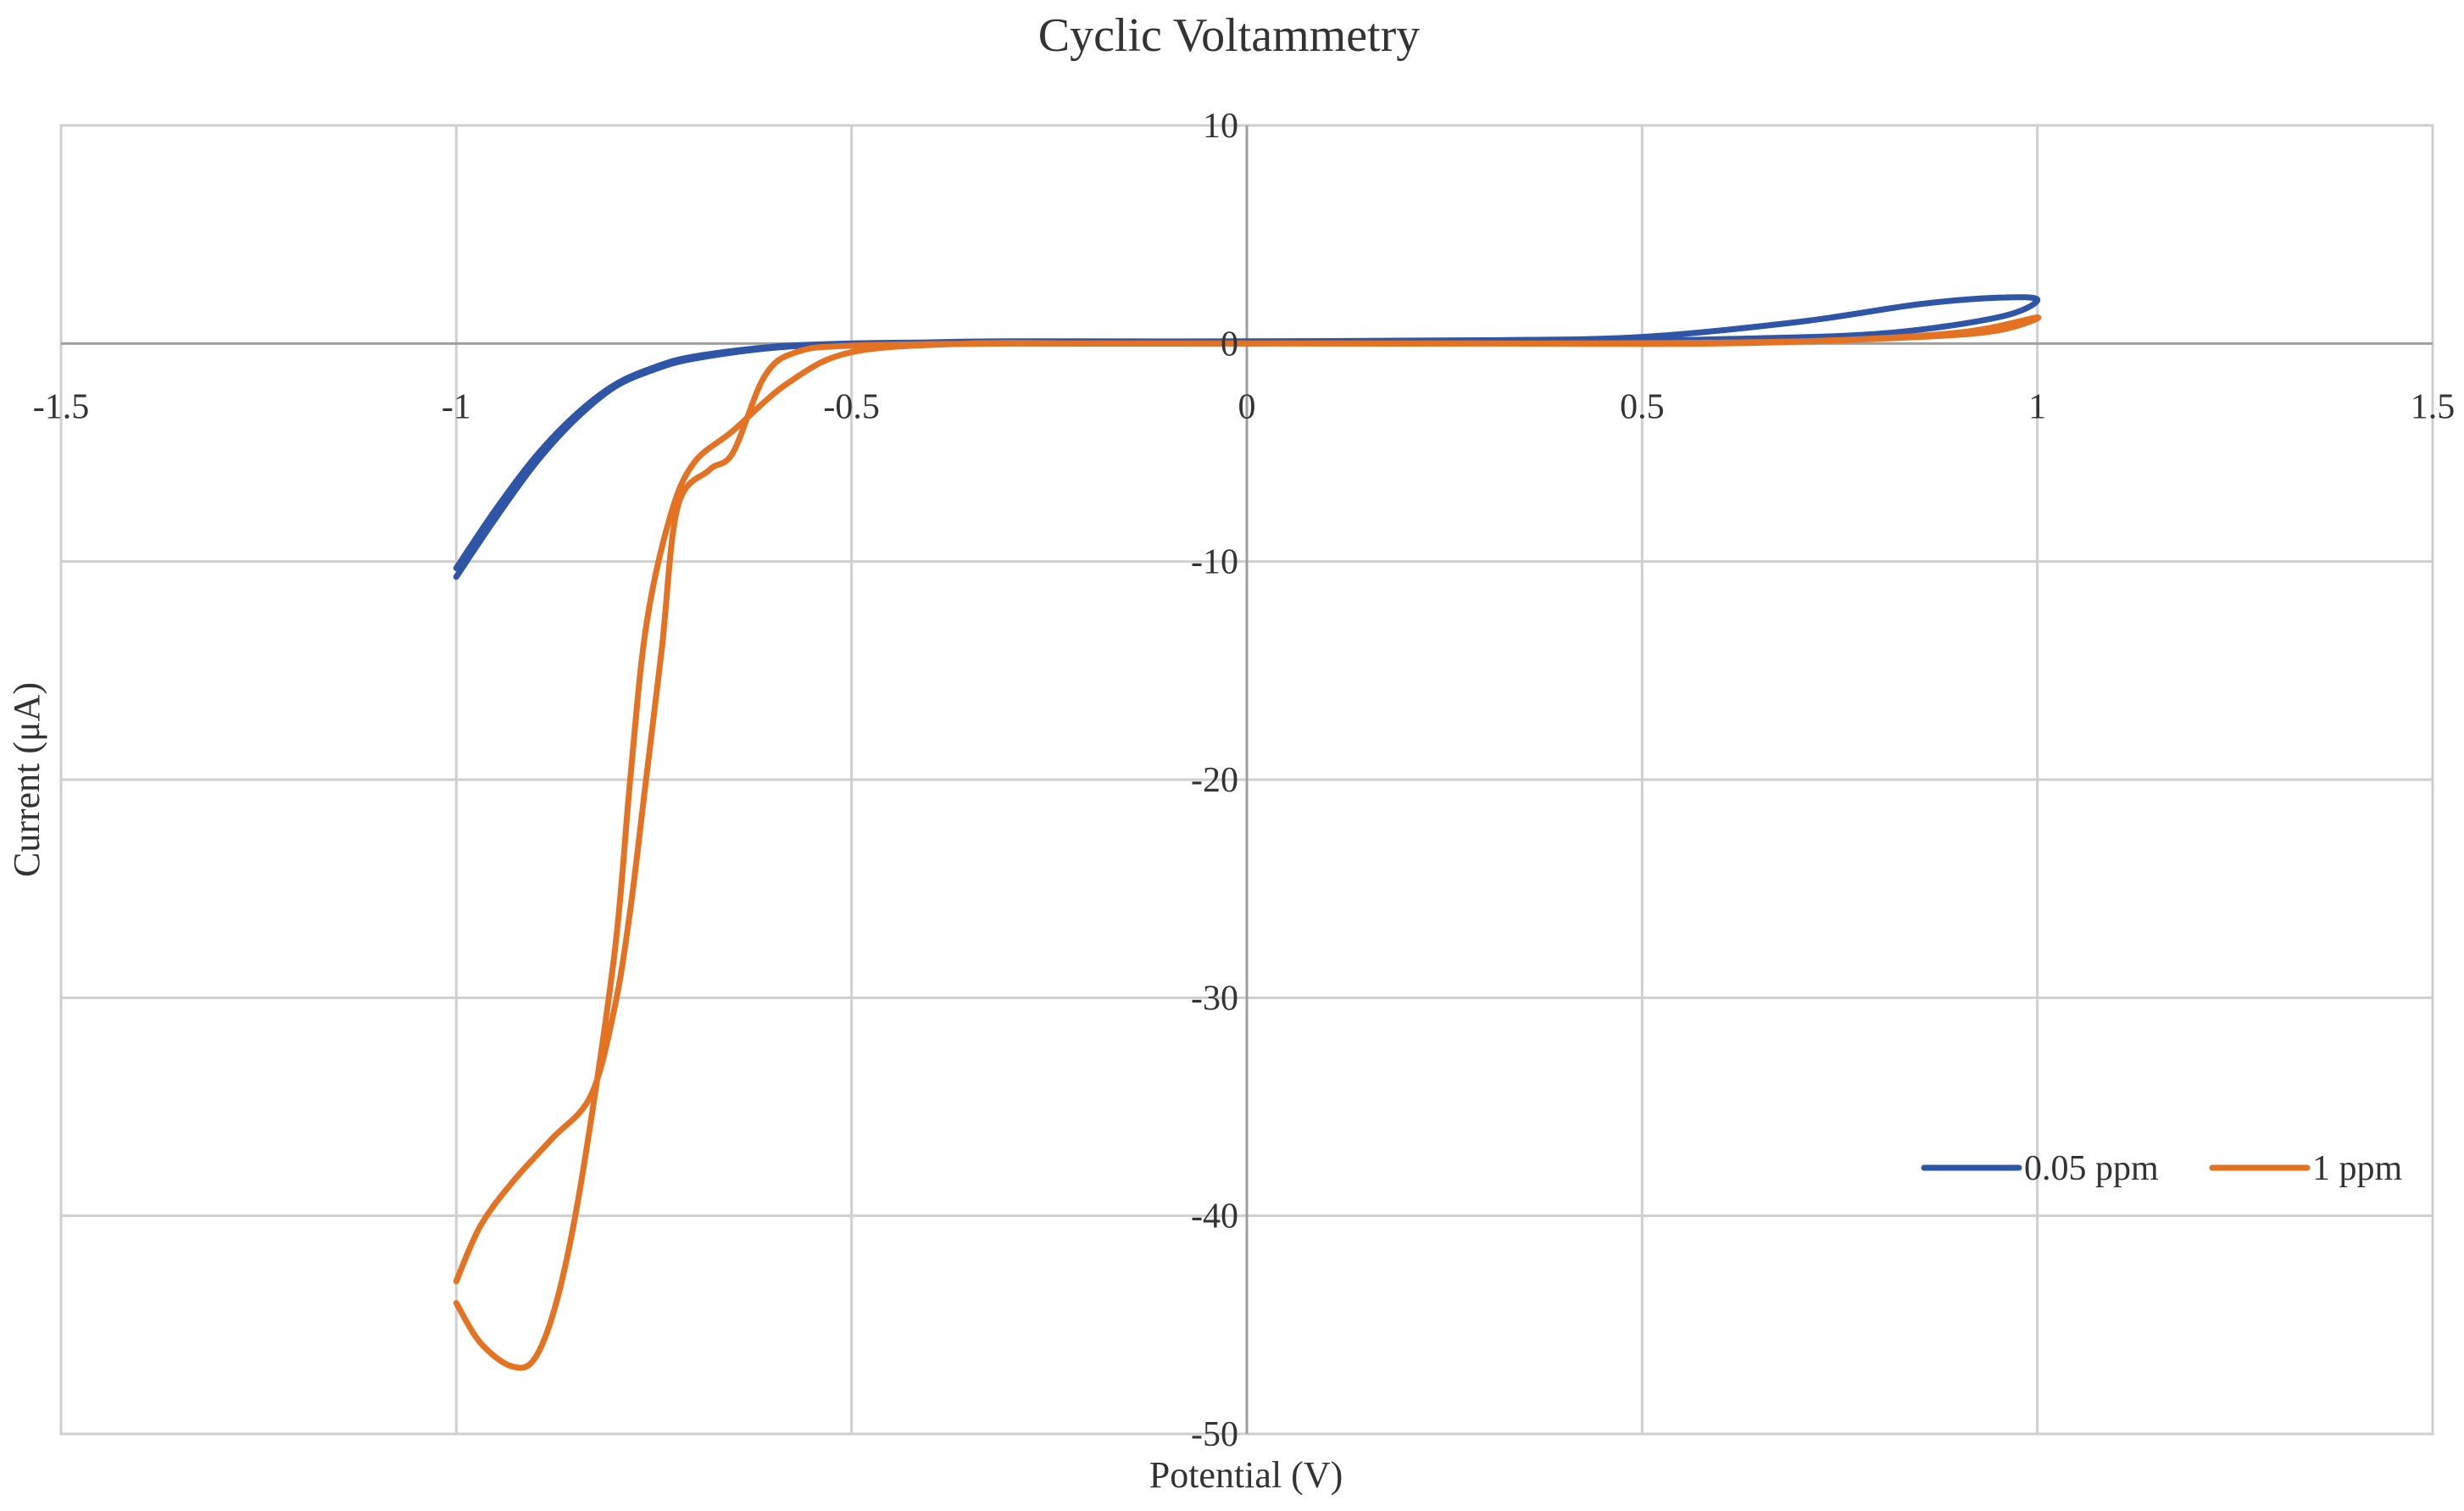 The height and width of the screenshot is (1511, 2464). What do you see at coordinates (2091, 1168) in the screenshot?
I see `legend-label: 0.05 ppm` at bounding box center [2091, 1168].